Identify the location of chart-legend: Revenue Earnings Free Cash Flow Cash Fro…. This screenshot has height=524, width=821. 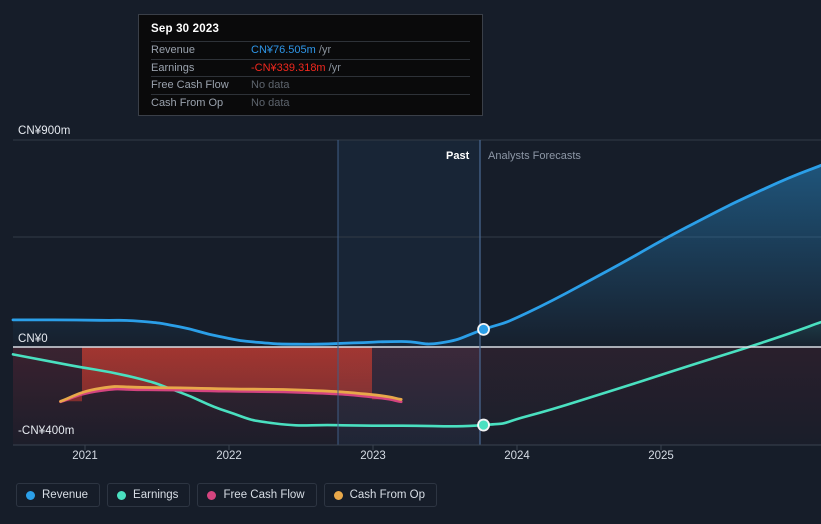
(227, 495).